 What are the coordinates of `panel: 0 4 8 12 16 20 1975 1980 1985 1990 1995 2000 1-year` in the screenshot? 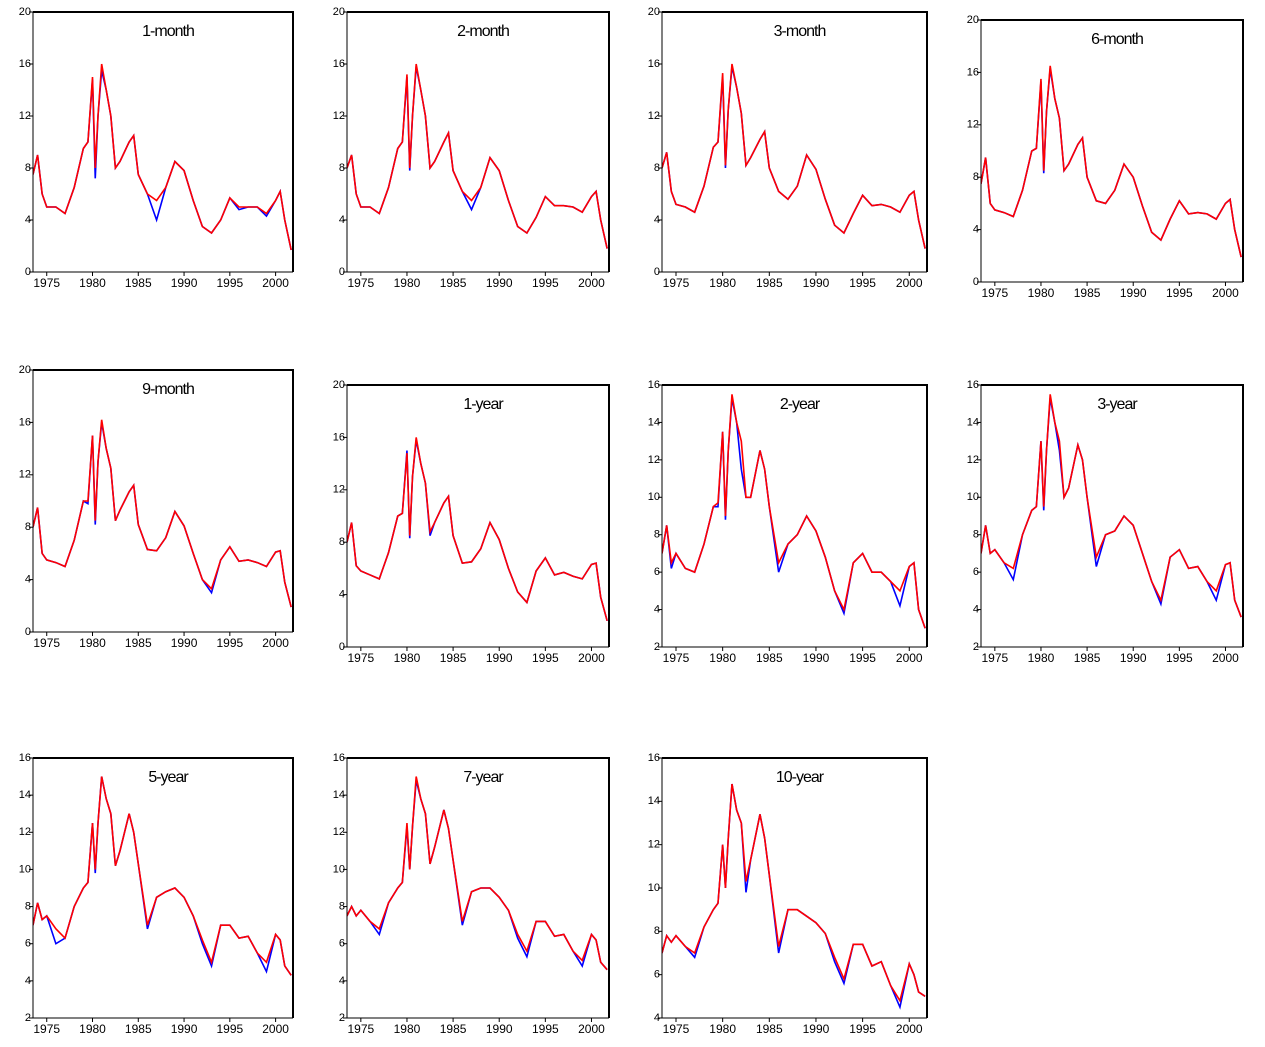 It's located at (471, 522).